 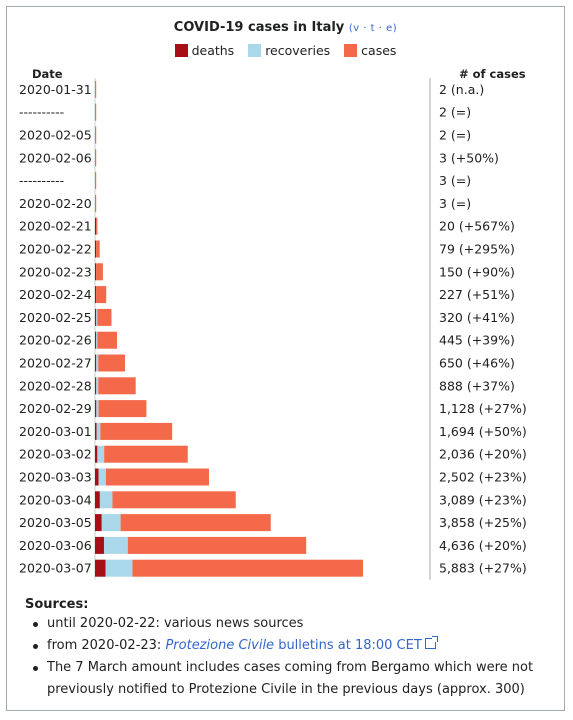 What do you see at coordinates (55, 249) in the screenshot?
I see `date-label: 2020-02-22` at bounding box center [55, 249].